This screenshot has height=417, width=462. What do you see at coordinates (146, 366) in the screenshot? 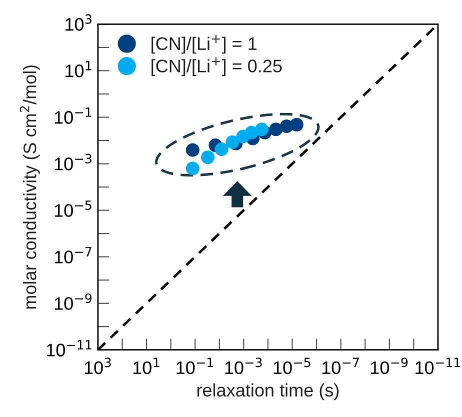
I see `x-tick-label: 10$^{1}$` at bounding box center [146, 366].